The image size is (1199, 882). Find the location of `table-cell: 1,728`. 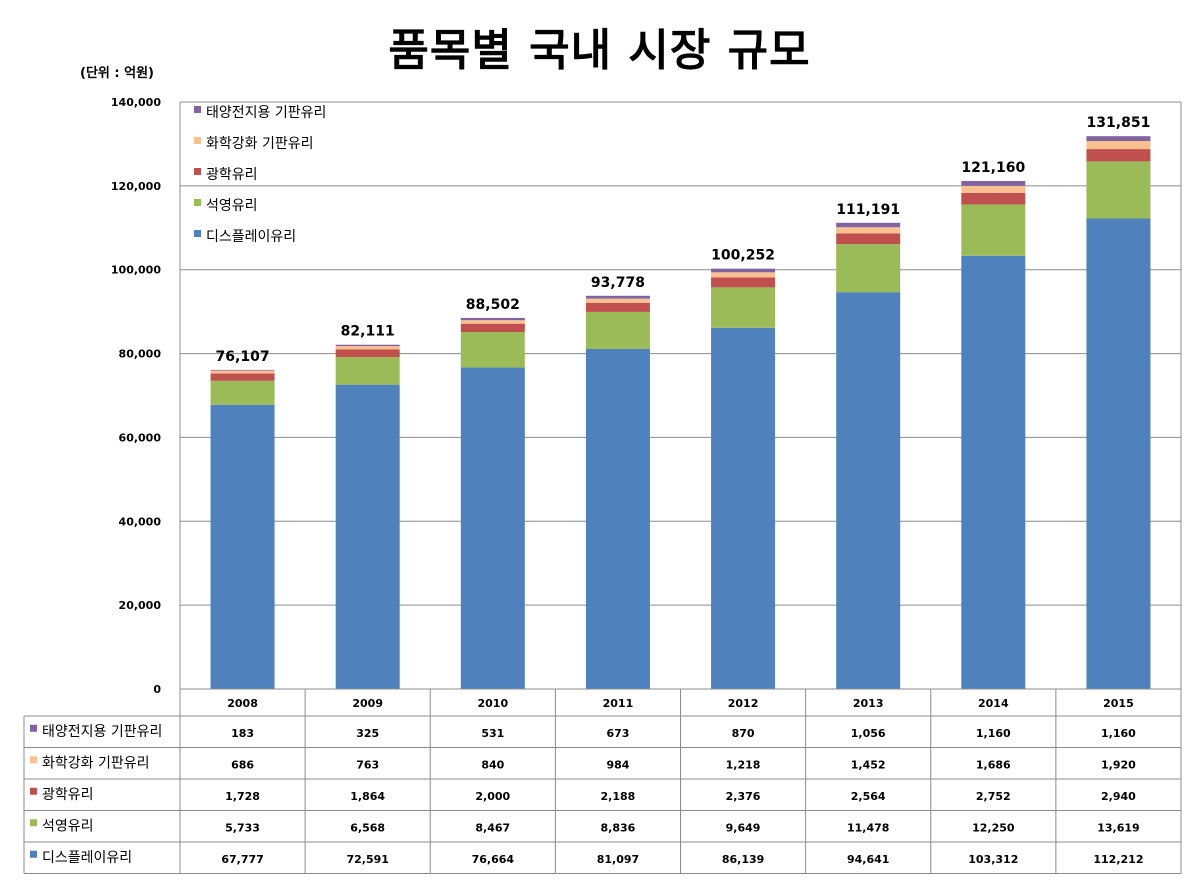

table-cell: 1,728 is located at coordinates (242, 796).